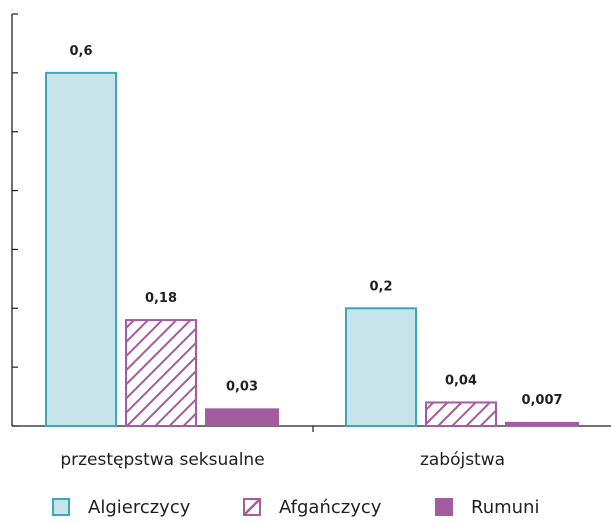  What do you see at coordinates (505, 507) in the screenshot?
I see `legend-label: Rumuni` at bounding box center [505, 507].